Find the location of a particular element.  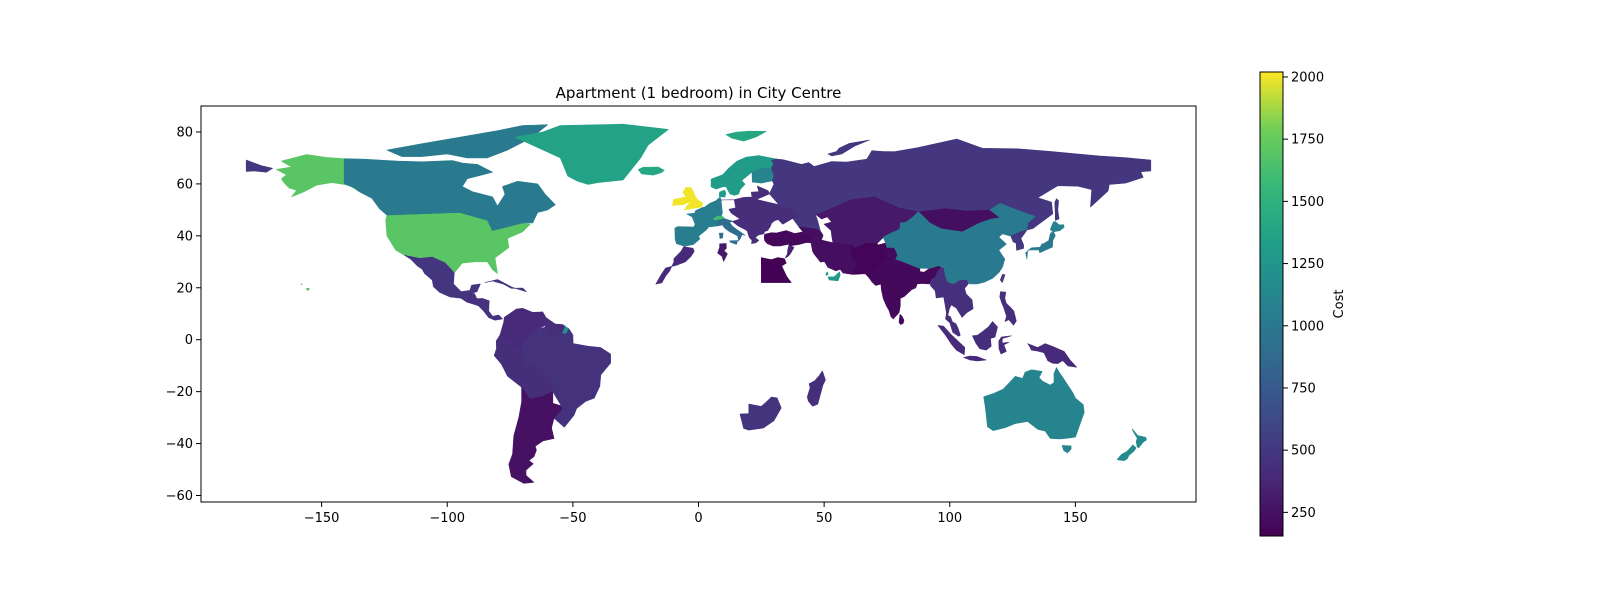

region-new-zealand-south is located at coordinates (1126, 453).